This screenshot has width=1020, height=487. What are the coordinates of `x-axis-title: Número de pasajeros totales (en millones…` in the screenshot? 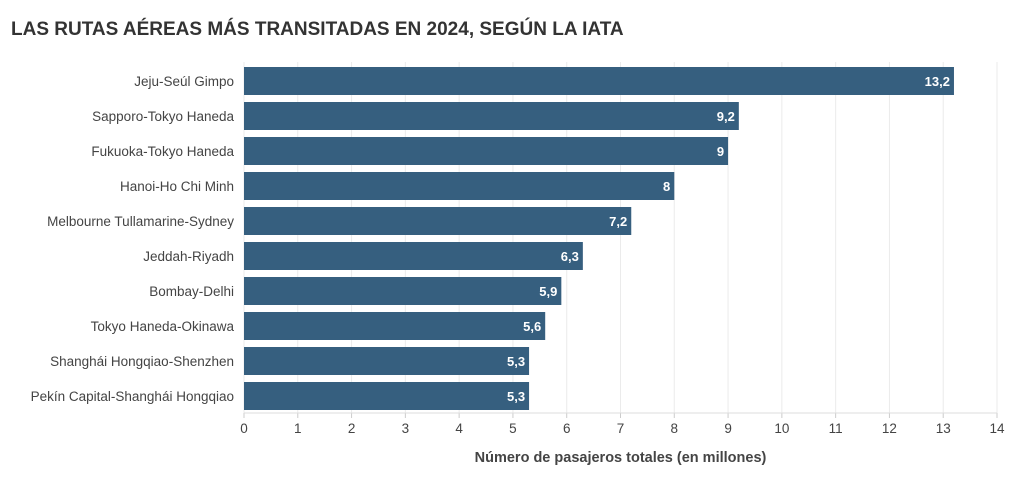 It's located at (621, 458).